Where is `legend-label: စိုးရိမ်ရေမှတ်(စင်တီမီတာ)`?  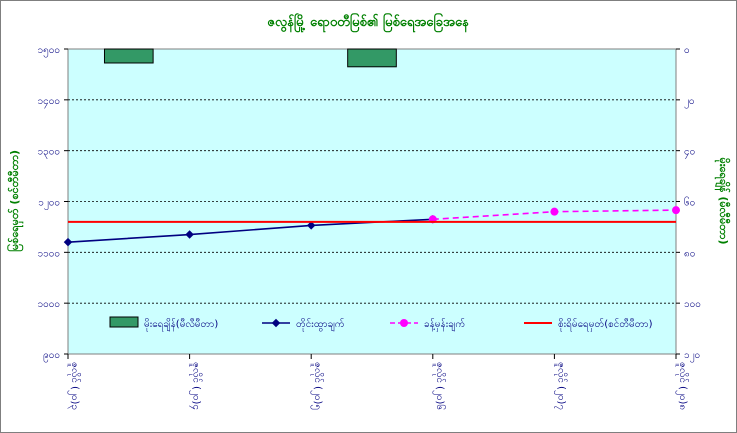
legend-label: စိုးရိမ်ရေမှတ်(စင်တီမီတာ) is located at coordinates (605, 324).